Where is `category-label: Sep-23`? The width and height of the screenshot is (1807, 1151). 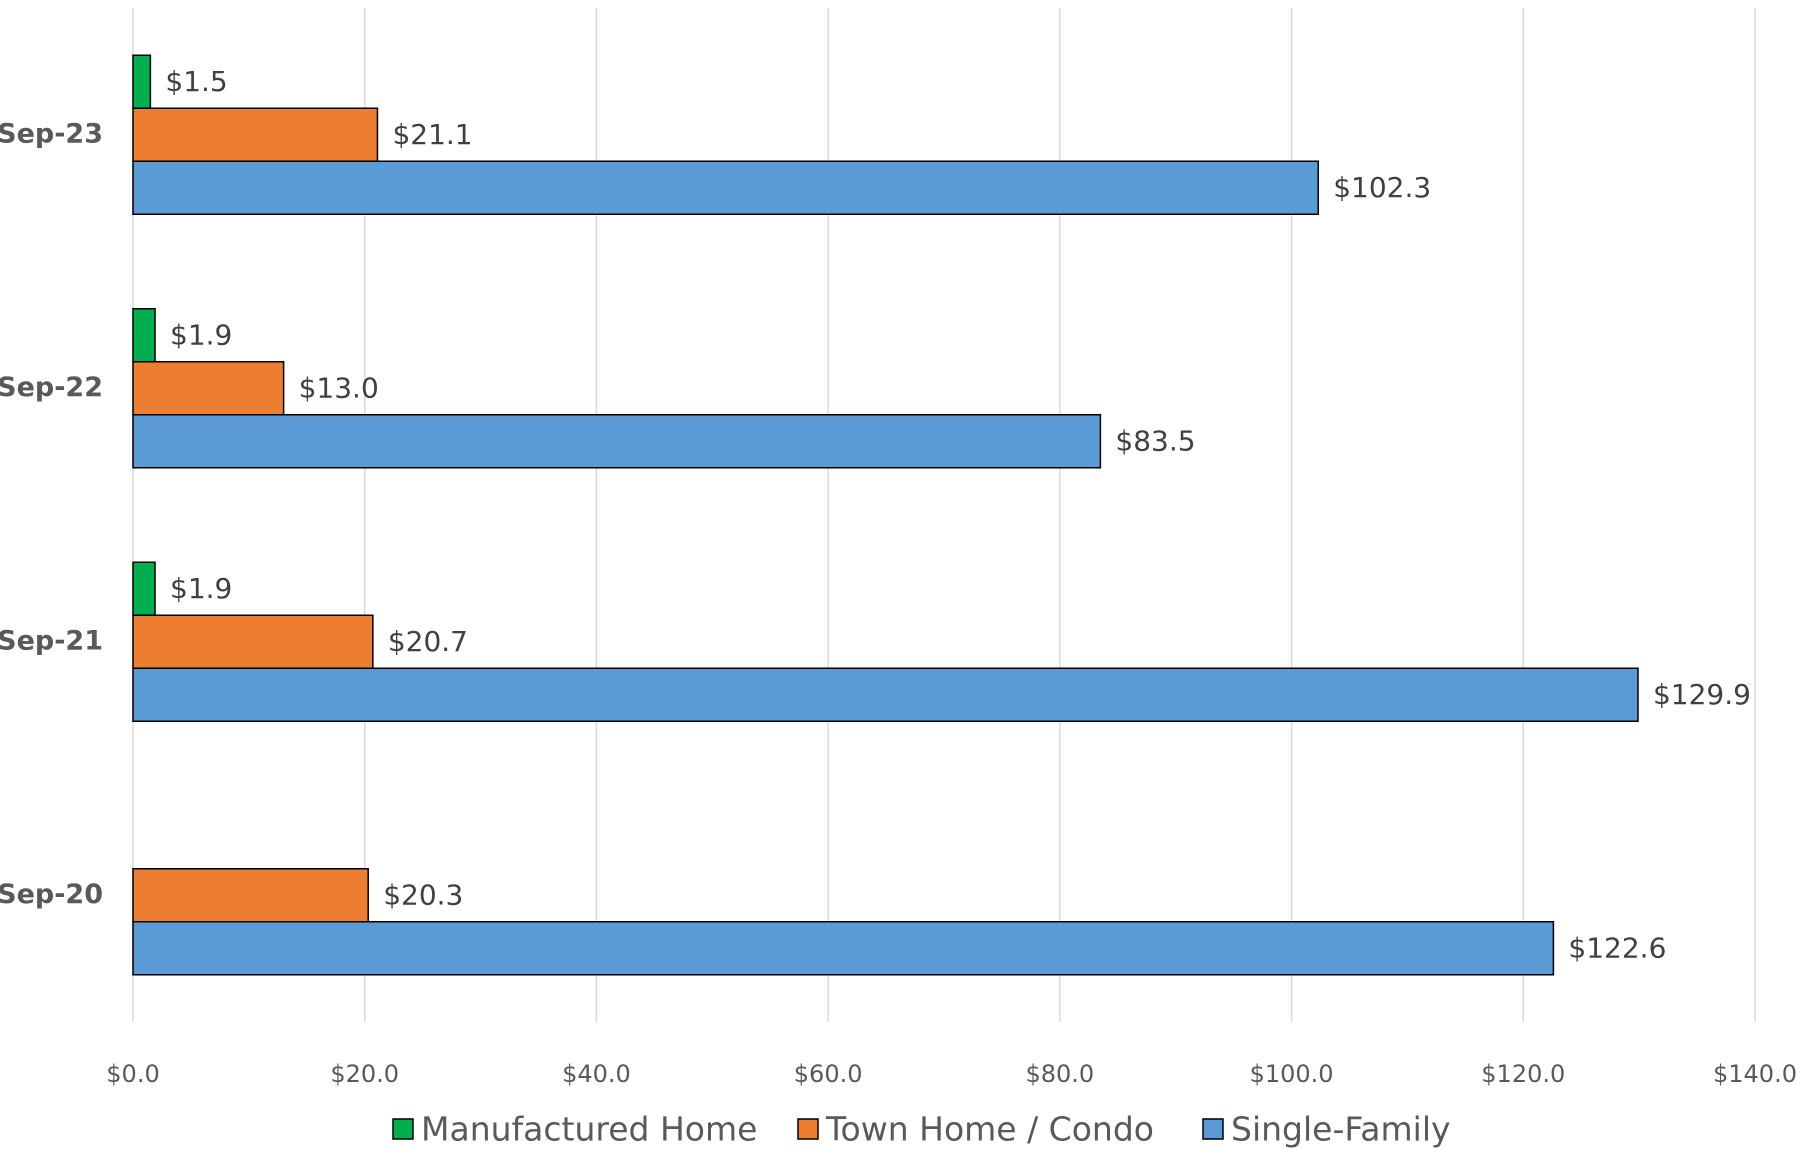 category-label: Sep-23 is located at coordinates (51, 133).